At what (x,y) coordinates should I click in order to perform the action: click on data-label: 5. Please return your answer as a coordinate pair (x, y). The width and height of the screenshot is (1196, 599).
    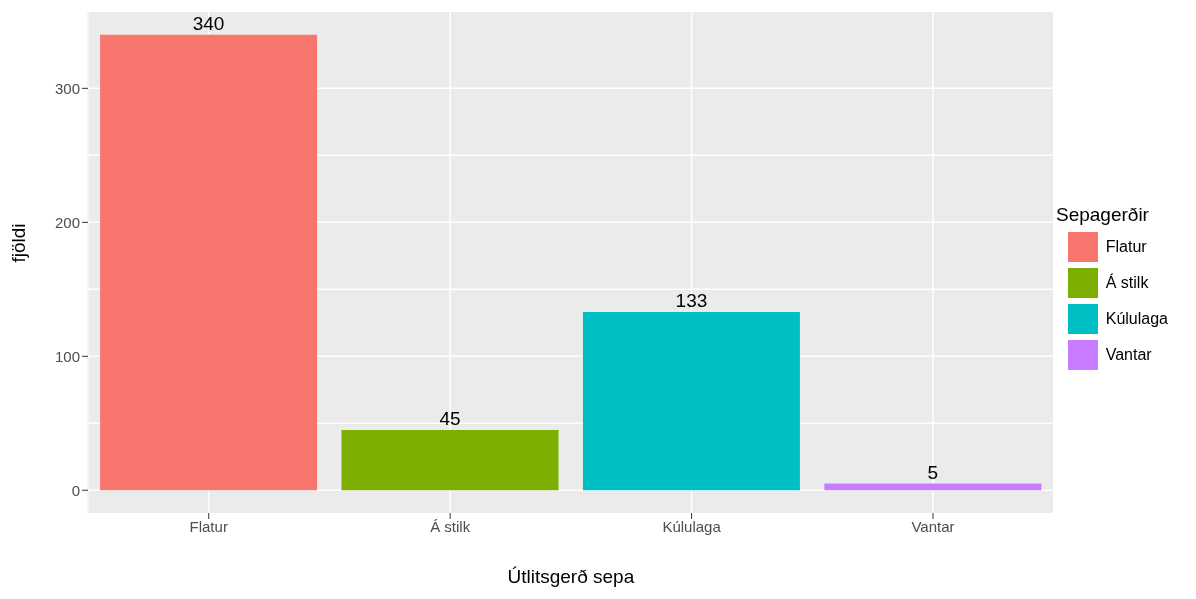
    Looking at the image, I should click on (933, 472).